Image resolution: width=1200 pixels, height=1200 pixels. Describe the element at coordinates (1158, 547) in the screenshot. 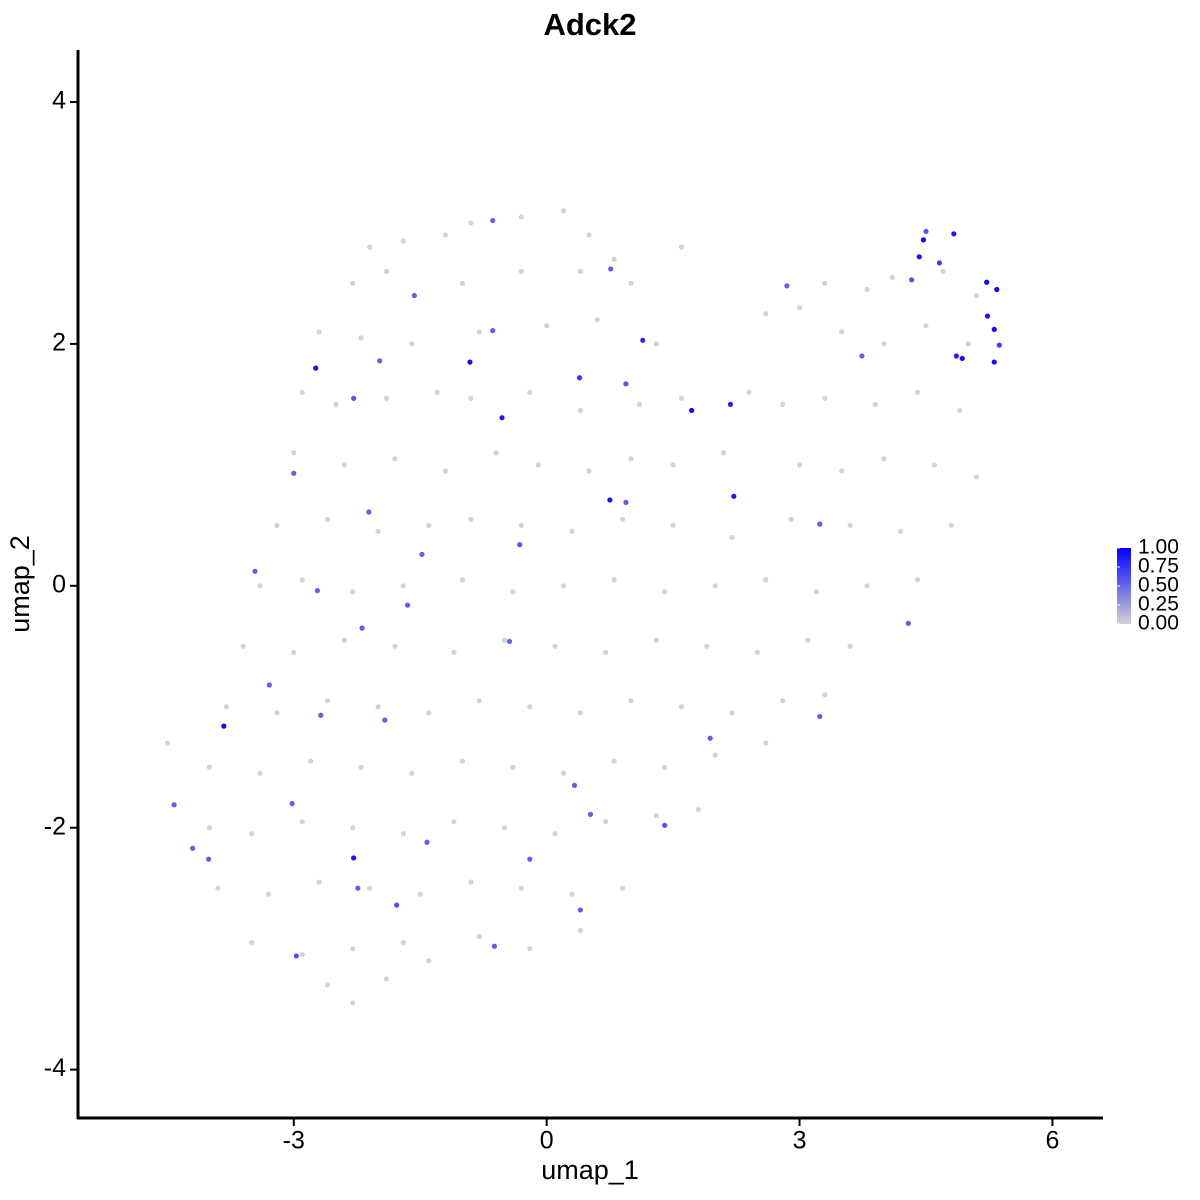

I see `colorbar-tick-label: 1.00` at that location.